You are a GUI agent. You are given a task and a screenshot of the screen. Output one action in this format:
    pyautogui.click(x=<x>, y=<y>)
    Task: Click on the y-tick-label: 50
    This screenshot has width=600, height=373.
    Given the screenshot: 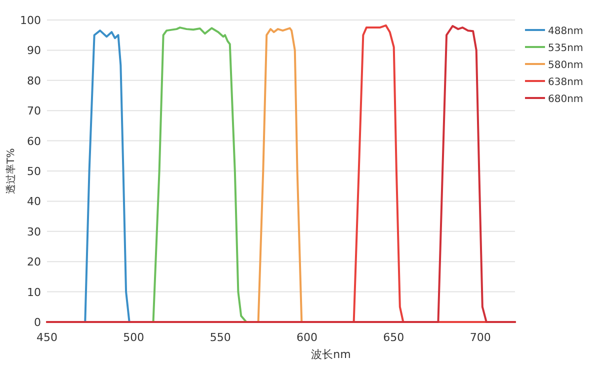 What is the action you would take?
    pyautogui.click(x=34, y=171)
    